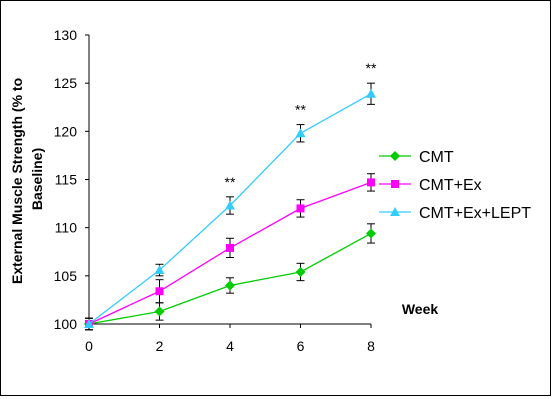  I want to click on x-axis-label: Week, so click(420, 309).